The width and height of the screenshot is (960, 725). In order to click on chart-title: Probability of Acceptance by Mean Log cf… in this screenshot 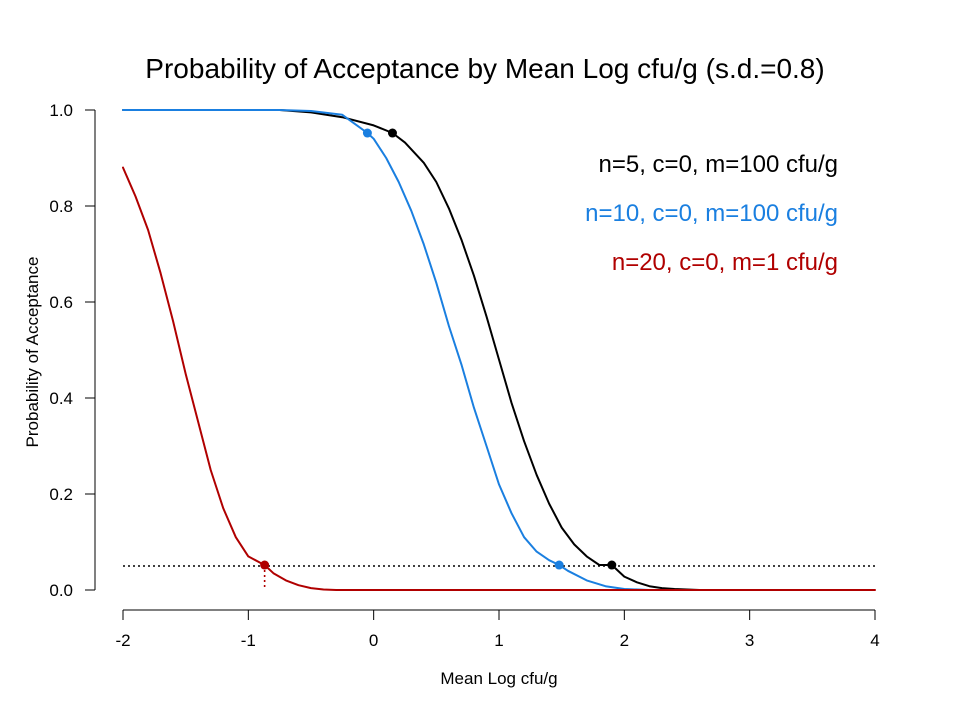, I will do `click(484, 68)`.